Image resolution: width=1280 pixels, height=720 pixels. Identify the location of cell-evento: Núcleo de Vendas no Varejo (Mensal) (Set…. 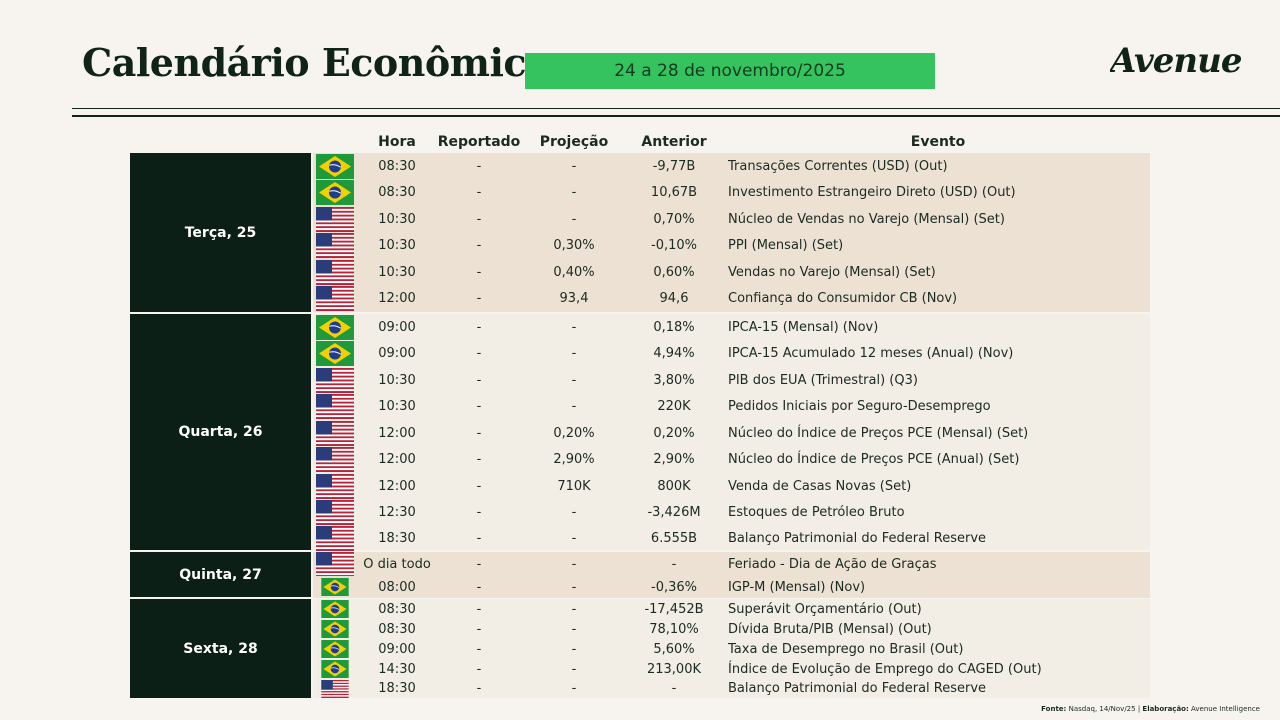
(866, 219).